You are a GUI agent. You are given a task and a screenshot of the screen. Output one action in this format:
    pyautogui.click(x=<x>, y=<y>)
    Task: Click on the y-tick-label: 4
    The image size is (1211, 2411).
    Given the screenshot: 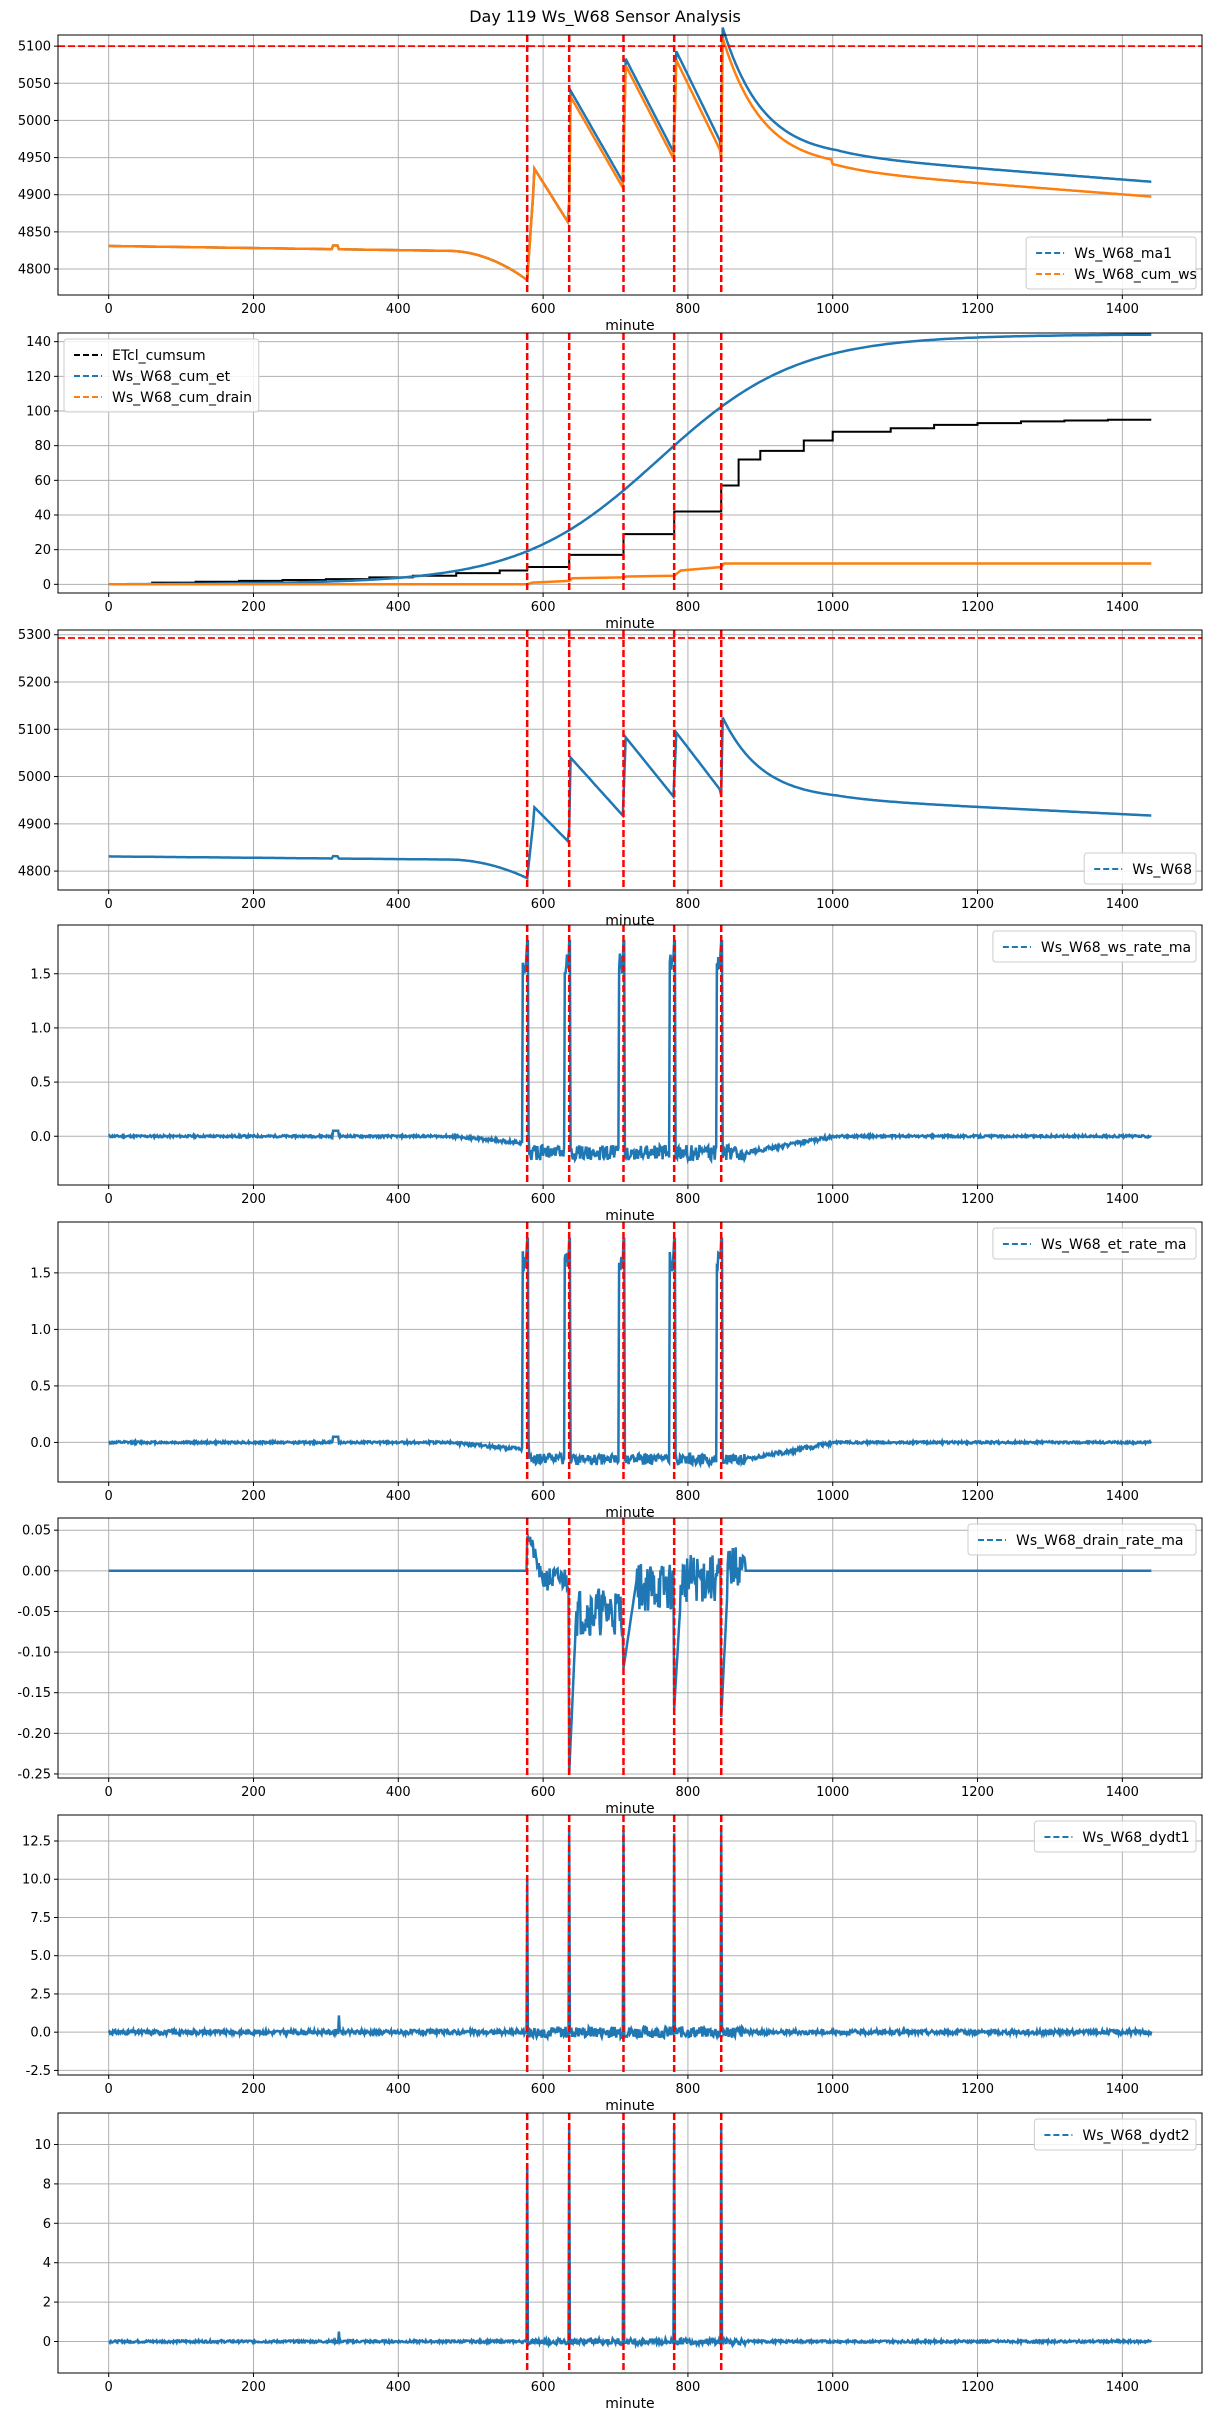 What is the action you would take?
    pyautogui.click(x=47, y=2263)
    